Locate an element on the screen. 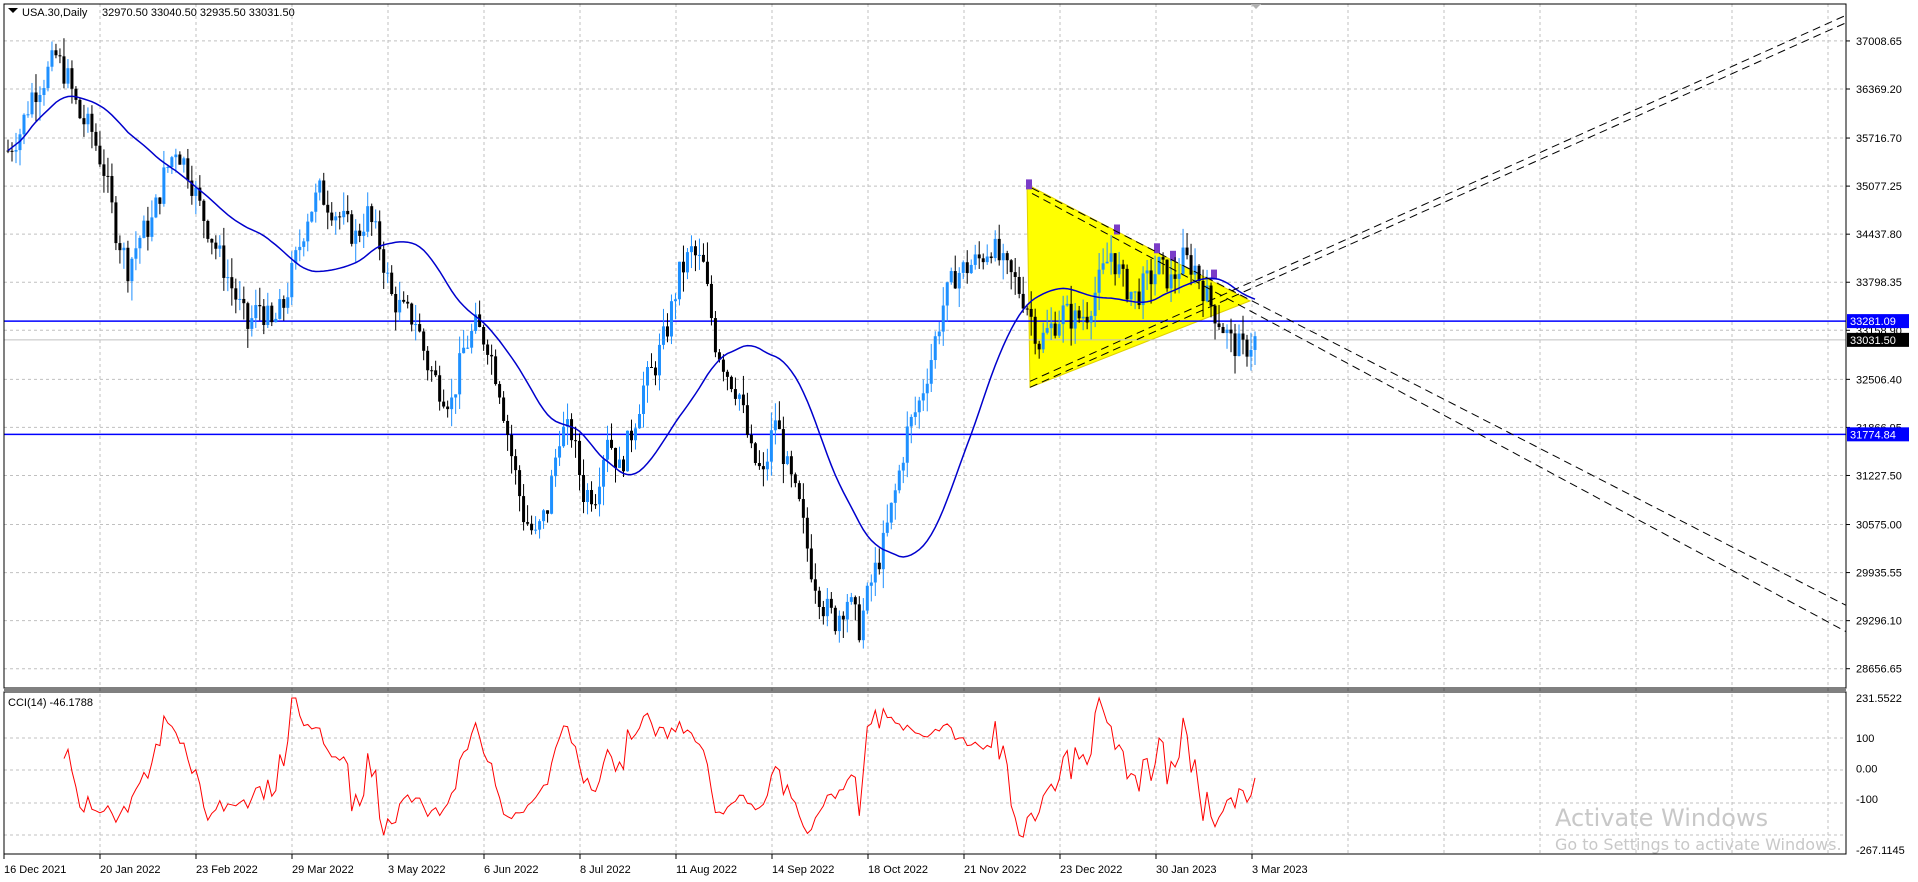 This screenshot has width=1918, height=882. cci-label: CCI(14) -46.1788 is located at coordinates (50, 703).